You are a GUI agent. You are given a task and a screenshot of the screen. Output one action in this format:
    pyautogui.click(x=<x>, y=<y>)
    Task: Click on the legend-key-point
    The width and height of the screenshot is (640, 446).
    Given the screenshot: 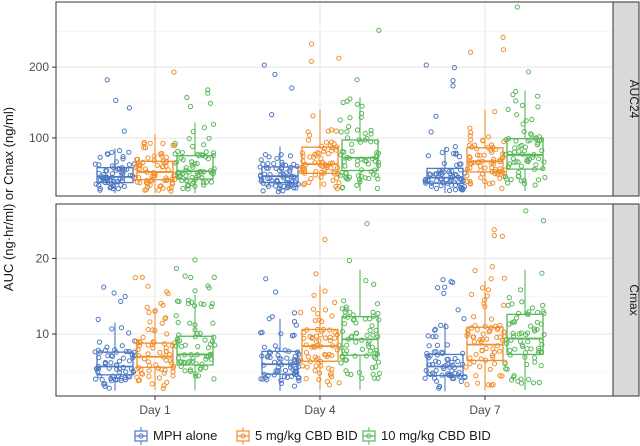 What is the action you would take?
    pyautogui.click(x=243, y=436)
    